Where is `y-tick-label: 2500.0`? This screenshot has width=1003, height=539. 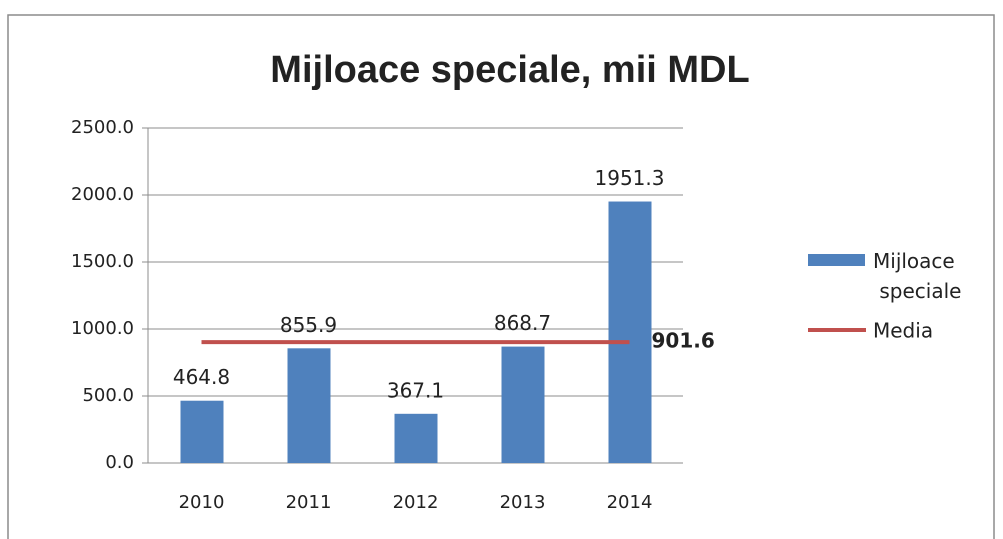 y-tick-label: 2500.0 is located at coordinates (102, 127).